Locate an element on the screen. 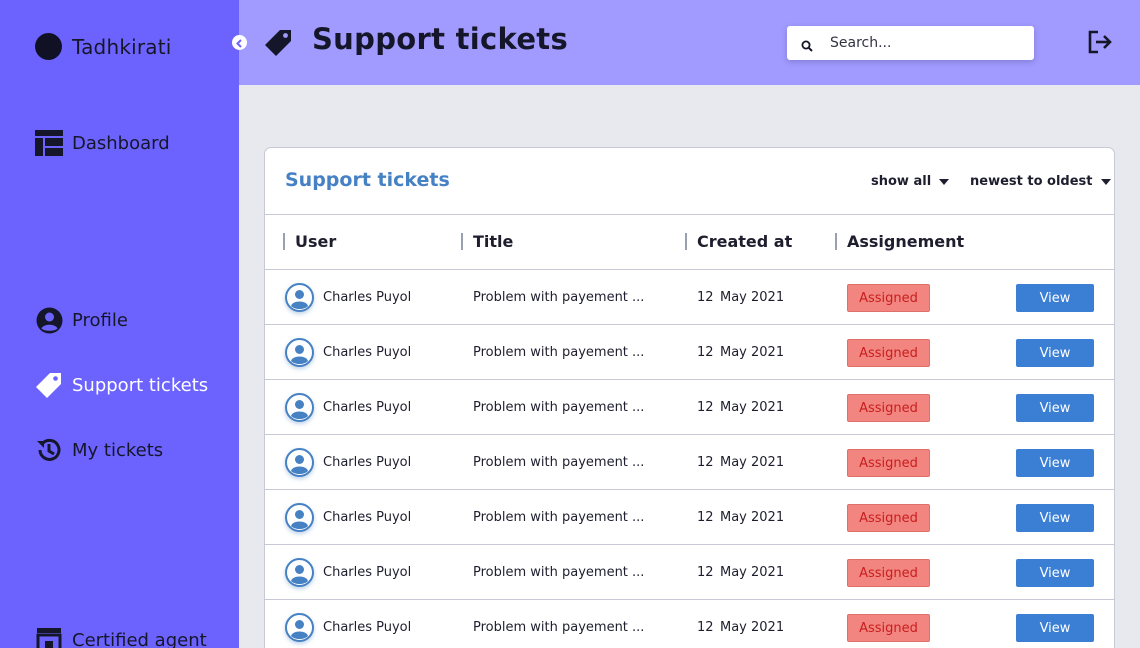  sidebar-item-certified-agent: Certified agent is located at coordinates (121, 637).